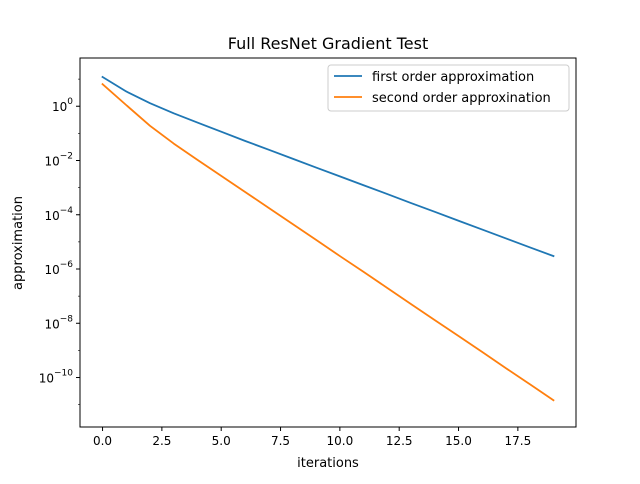  Describe the element at coordinates (340, 441) in the screenshot. I see `x-tick-label: 10.0` at that location.